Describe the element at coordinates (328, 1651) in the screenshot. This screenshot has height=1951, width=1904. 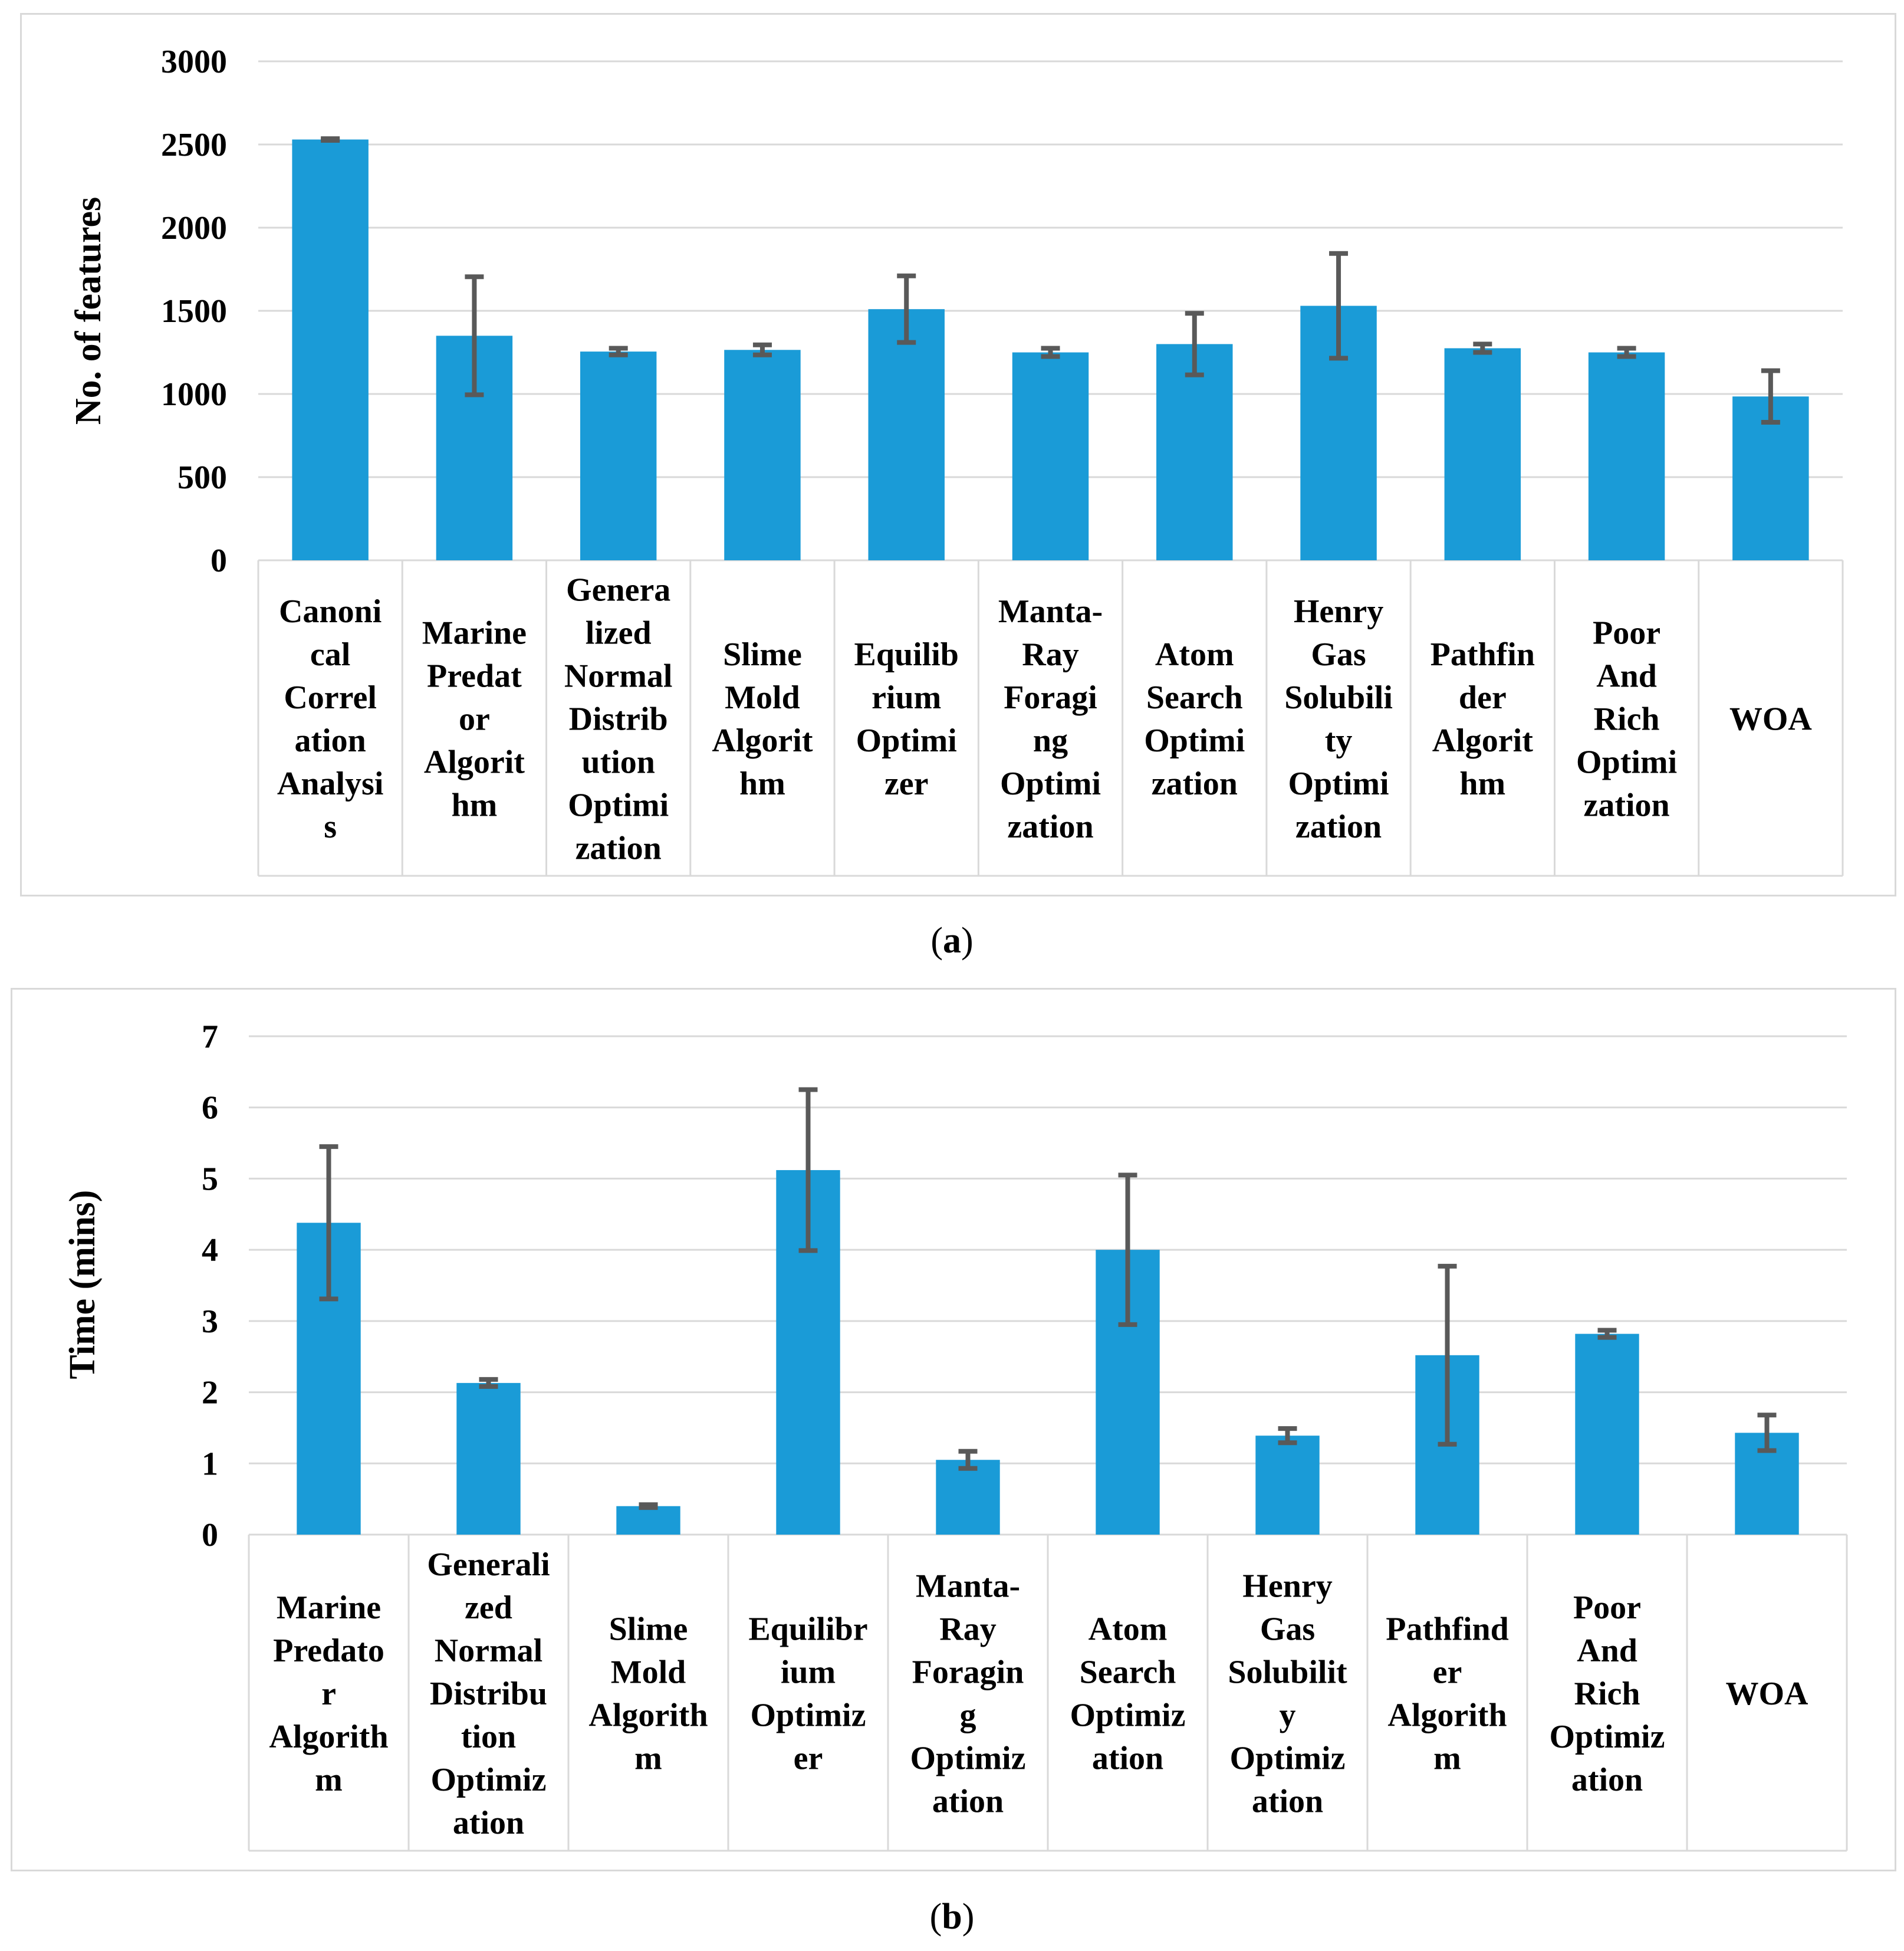
I see `category-label-line: Predato` at that location.